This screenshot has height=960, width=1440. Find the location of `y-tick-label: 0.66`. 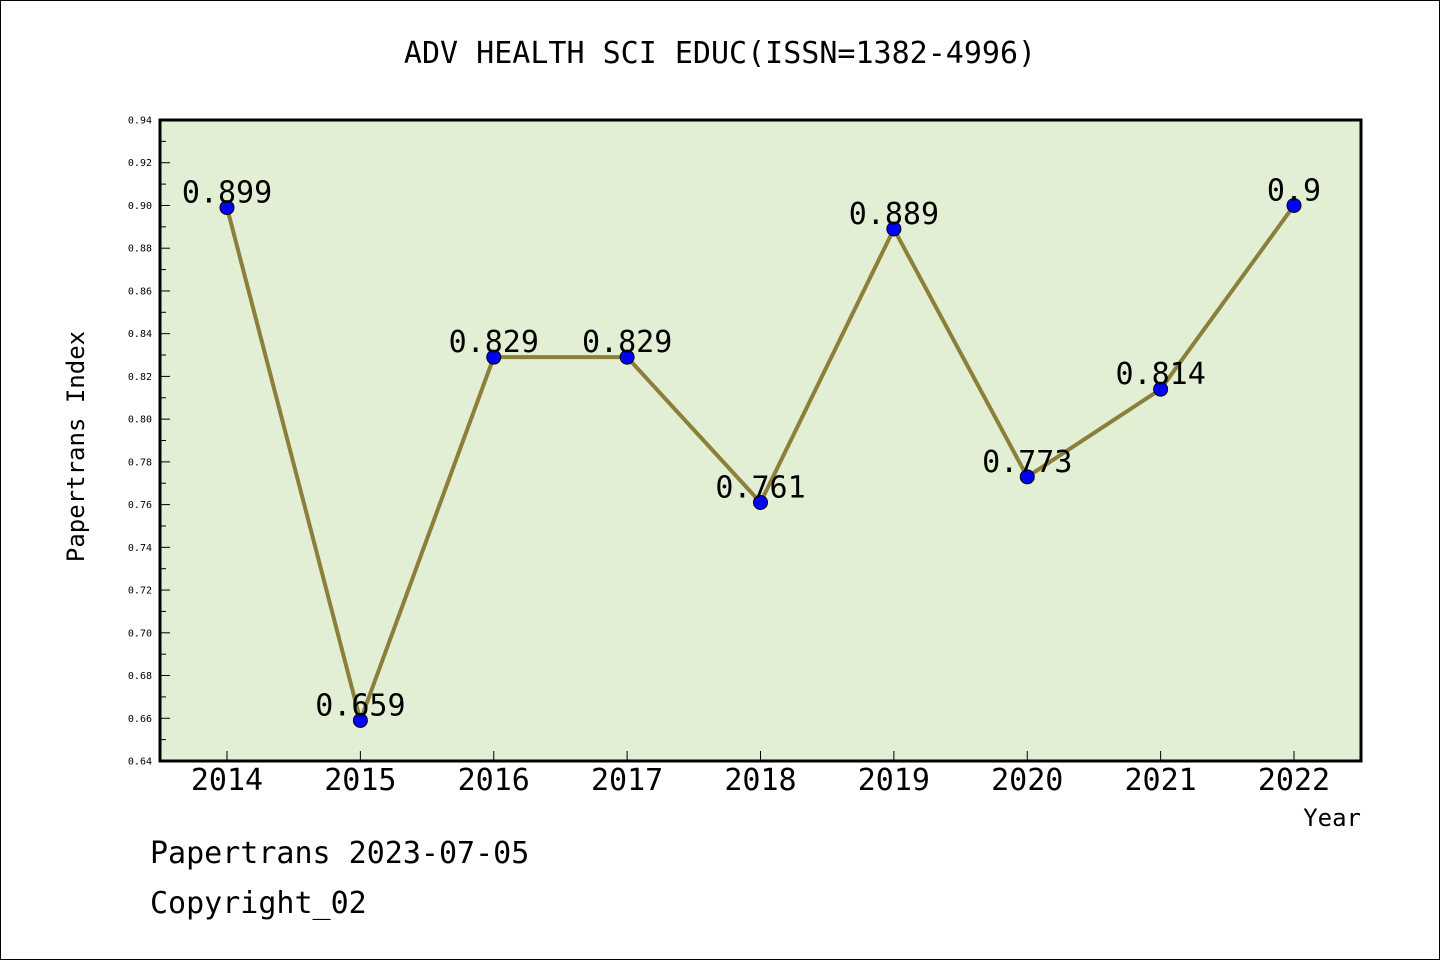

y-tick-label: 0.66 is located at coordinates (140, 719).